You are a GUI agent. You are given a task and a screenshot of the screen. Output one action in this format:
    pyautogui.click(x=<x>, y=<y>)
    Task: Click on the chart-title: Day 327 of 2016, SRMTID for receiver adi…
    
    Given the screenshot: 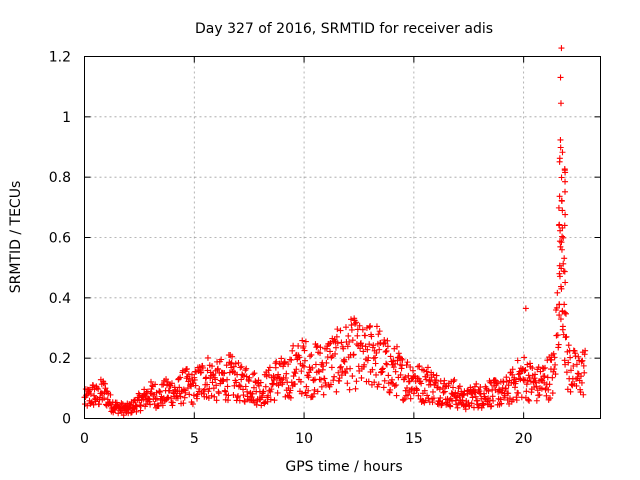 What is the action you would take?
    pyautogui.click(x=344, y=29)
    